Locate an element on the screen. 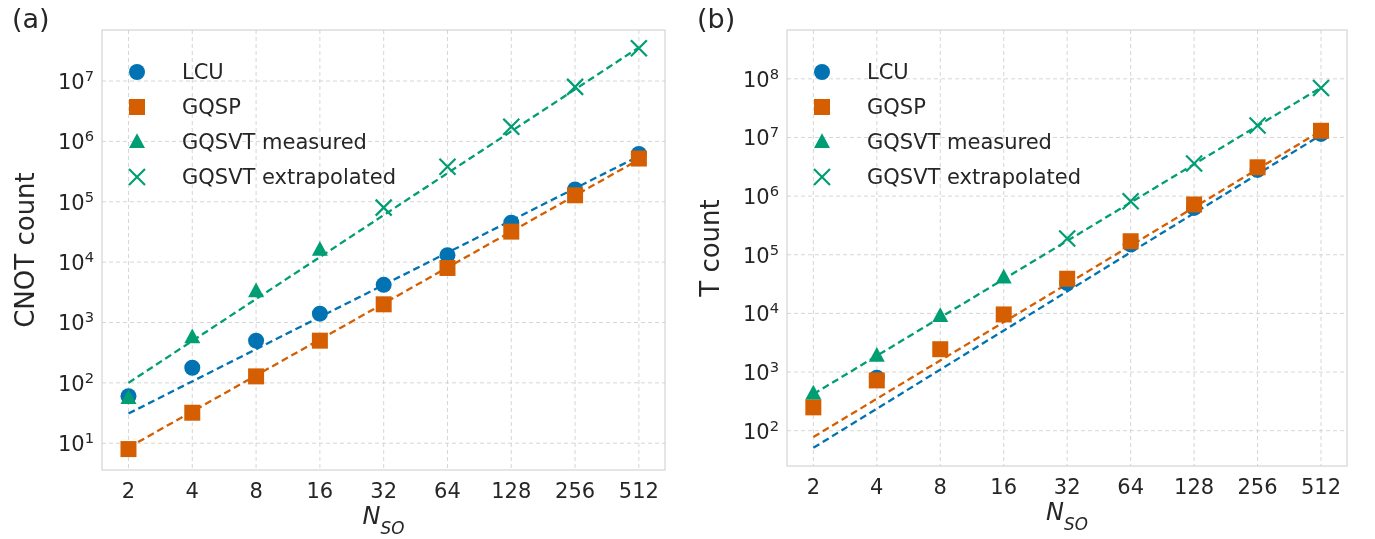 The height and width of the screenshot is (539, 1375). chart-title: (a) is located at coordinates (31, 18).